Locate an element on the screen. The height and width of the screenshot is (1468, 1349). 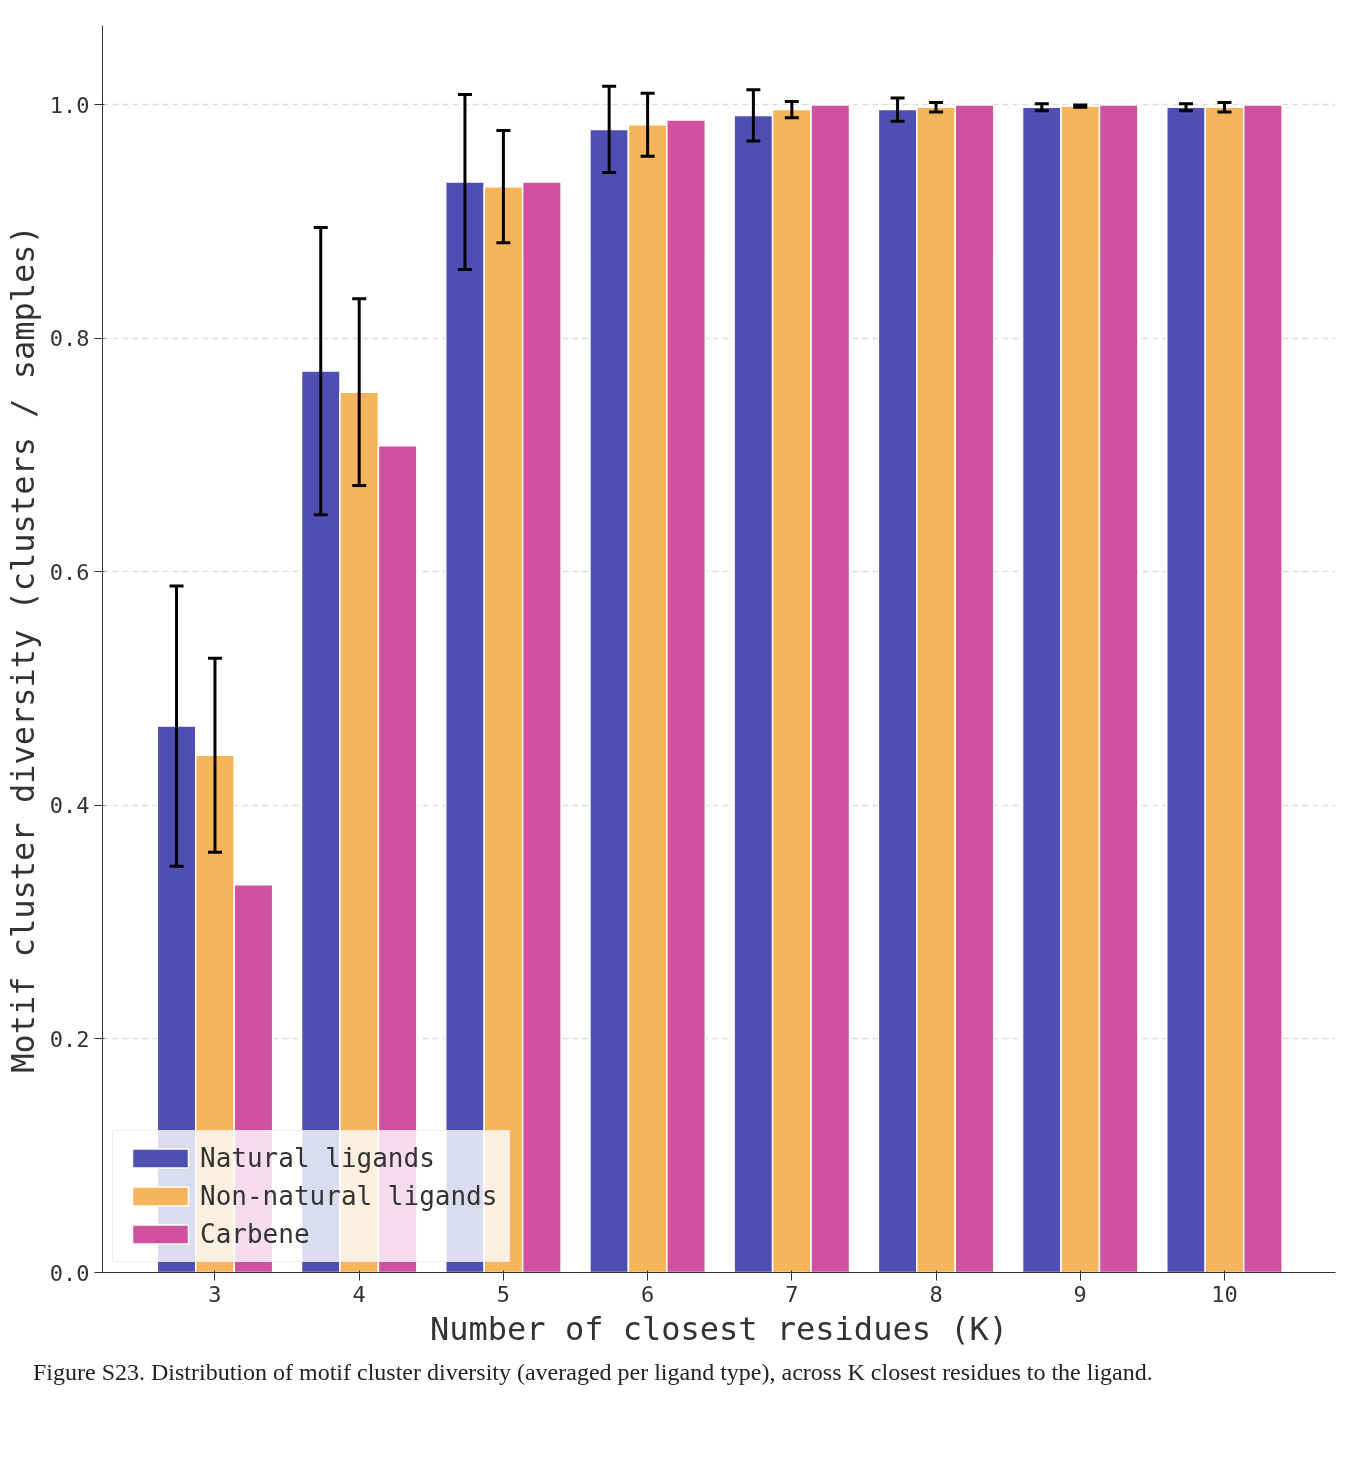
caption: Figure S23. Distribution of motif cluster diversity (averaged per ligand type), across K closest residues to the ligand. is located at coordinates (593, 1372).